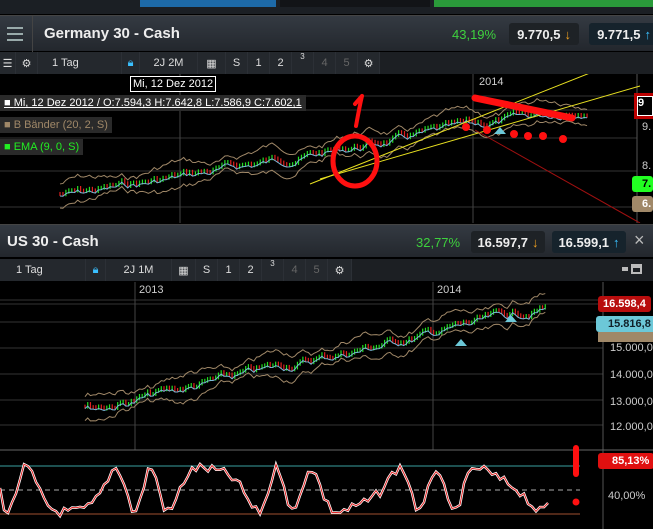  I want to click on axis-label: 12.000,0, so click(631, 427).